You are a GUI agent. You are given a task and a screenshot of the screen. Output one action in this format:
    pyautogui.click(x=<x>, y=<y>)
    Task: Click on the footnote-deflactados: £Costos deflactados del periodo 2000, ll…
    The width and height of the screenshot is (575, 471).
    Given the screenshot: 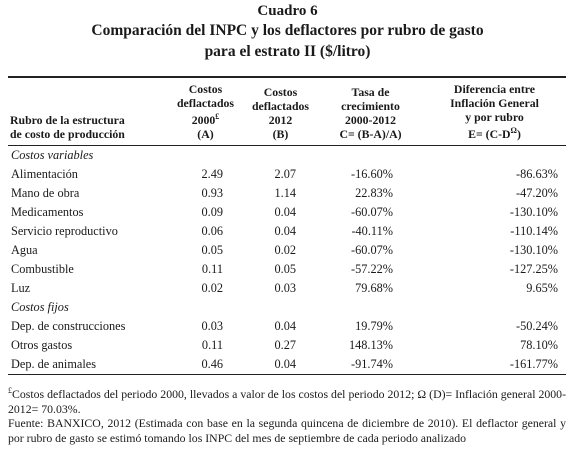 What is the action you would take?
    pyautogui.click(x=287, y=400)
    